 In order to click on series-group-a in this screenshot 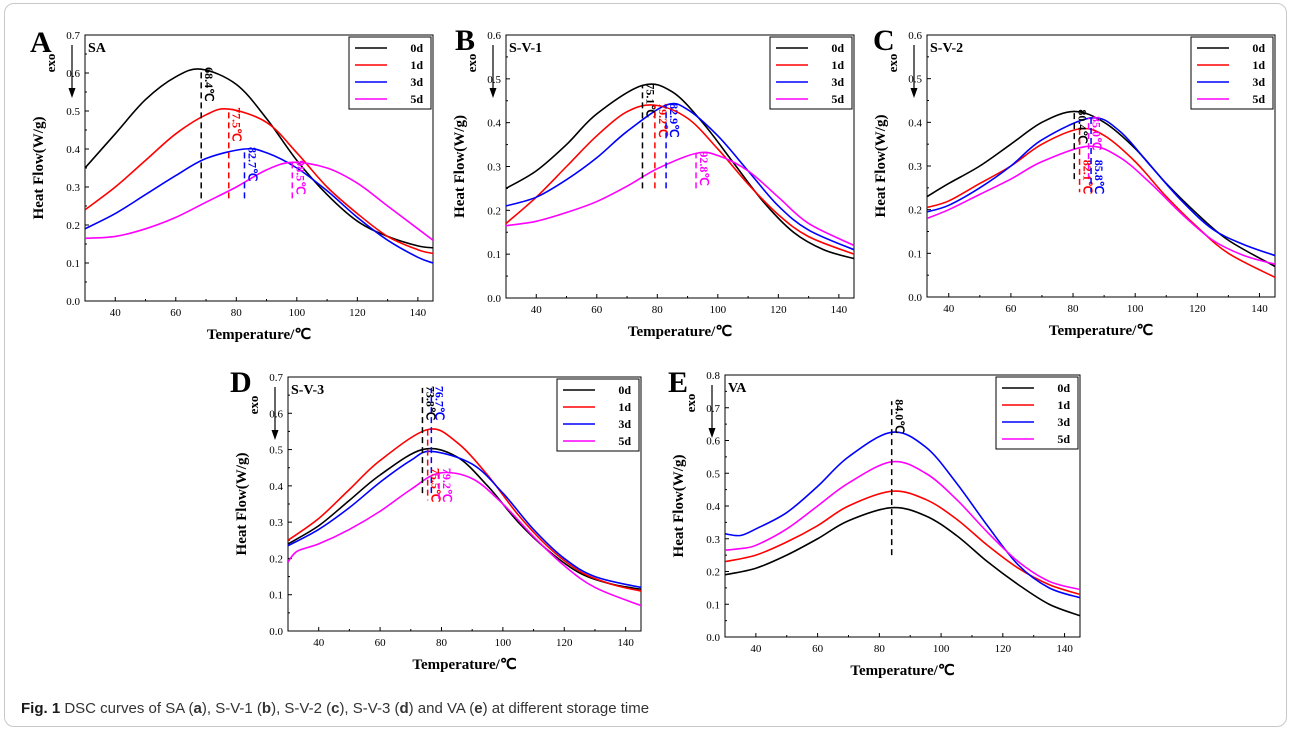, I will do `click(259, 166)`.